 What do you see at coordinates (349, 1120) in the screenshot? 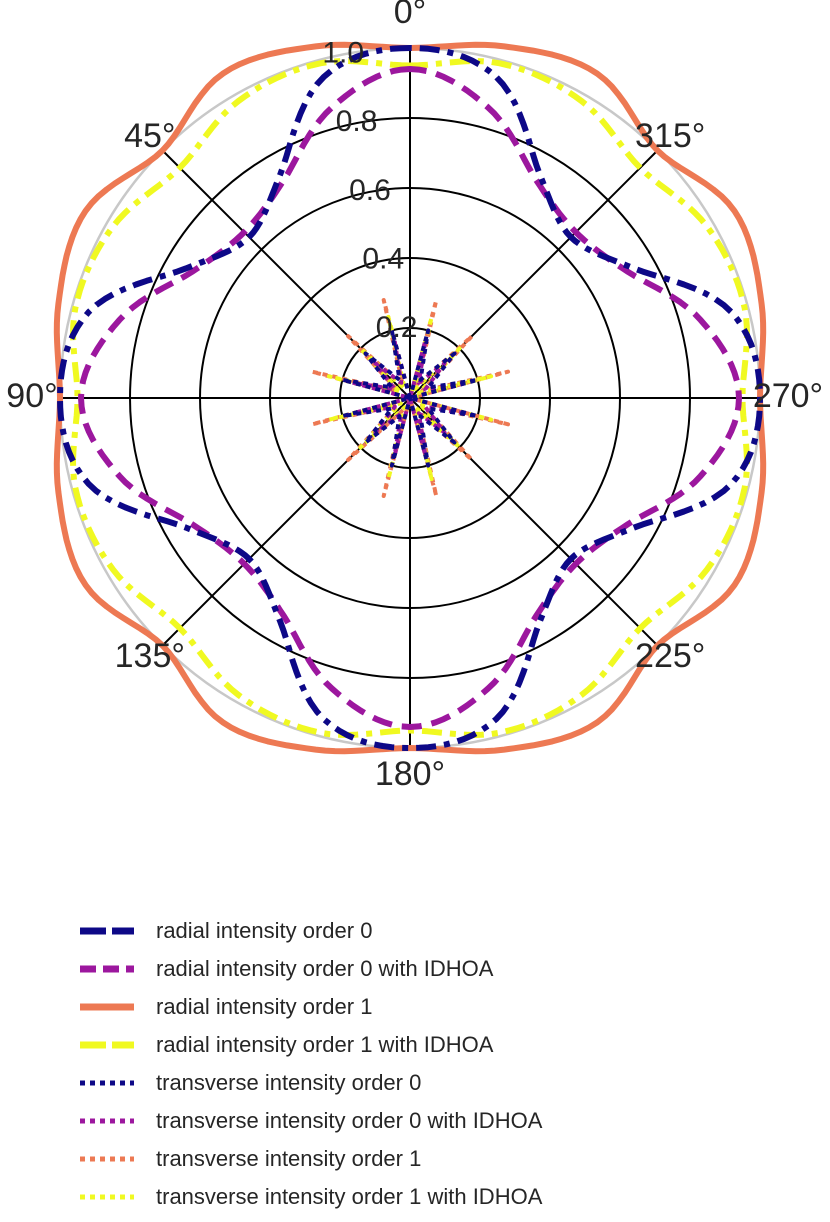
I see `legend-label: transverse intensity order 0 with IDHOA` at bounding box center [349, 1120].